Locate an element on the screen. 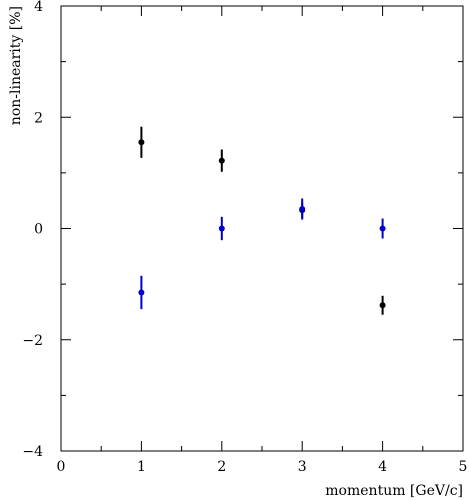 This screenshot has width=469, height=500. x-tick-label: 3 is located at coordinates (302, 467).